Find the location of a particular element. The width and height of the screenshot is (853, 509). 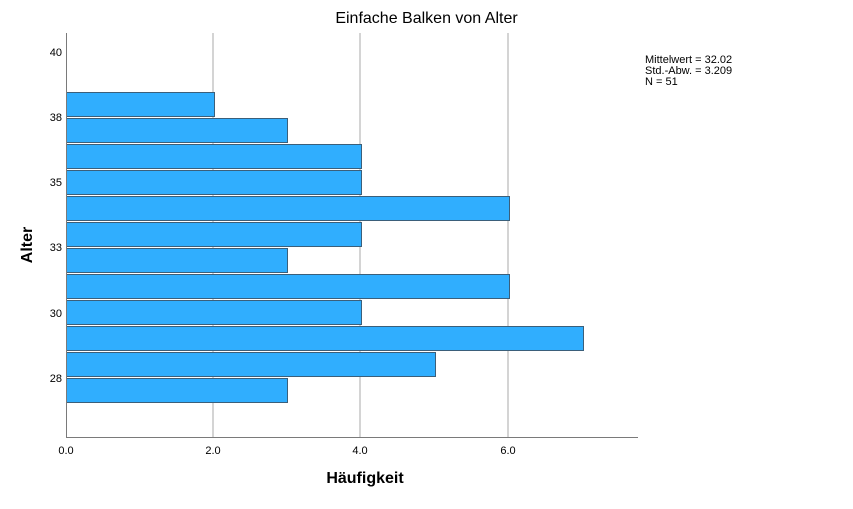

y-axis-line is located at coordinates (66, 235).